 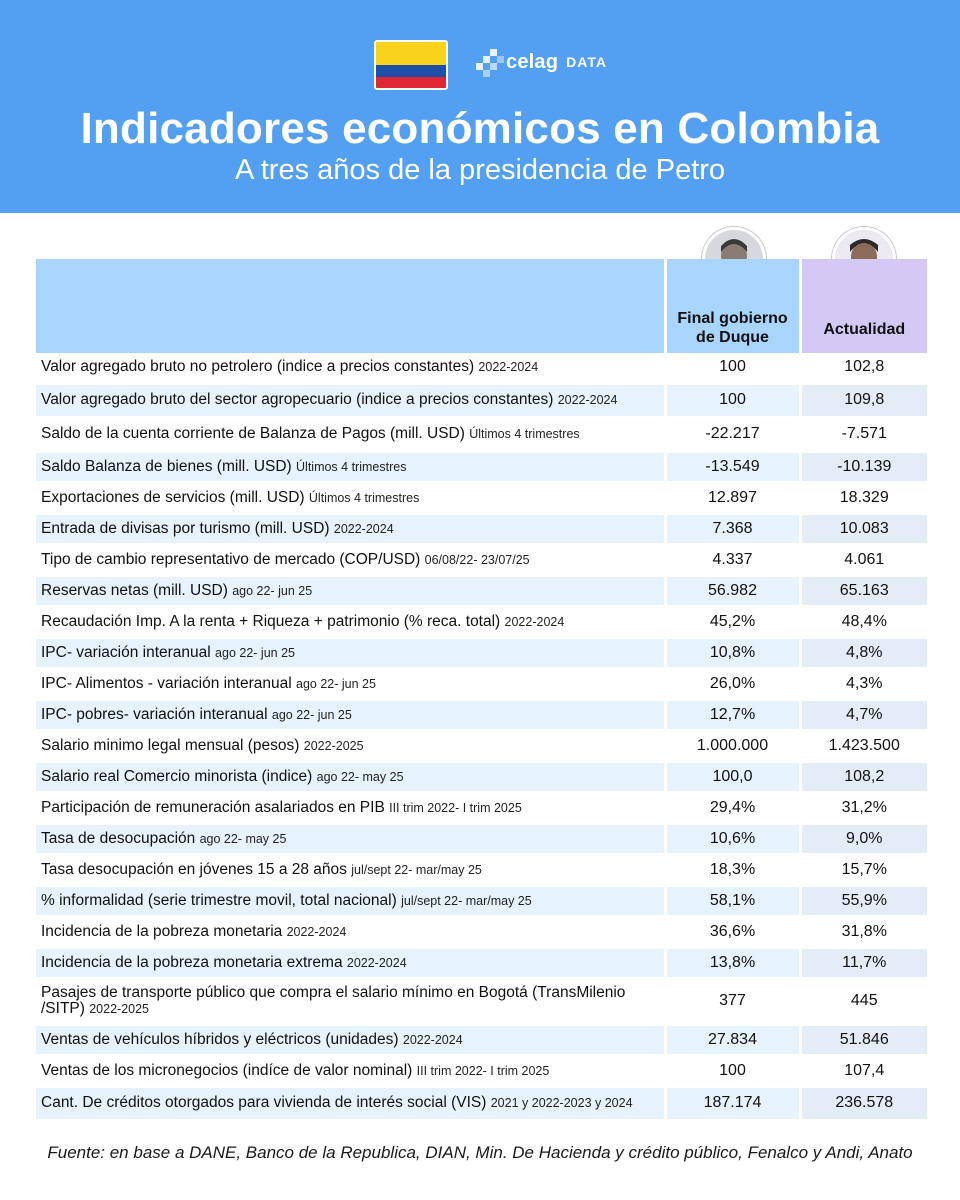 What do you see at coordinates (170, 745) in the screenshot?
I see `indicator-label: Salario minimo legal mensual (pesos)` at bounding box center [170, 745].